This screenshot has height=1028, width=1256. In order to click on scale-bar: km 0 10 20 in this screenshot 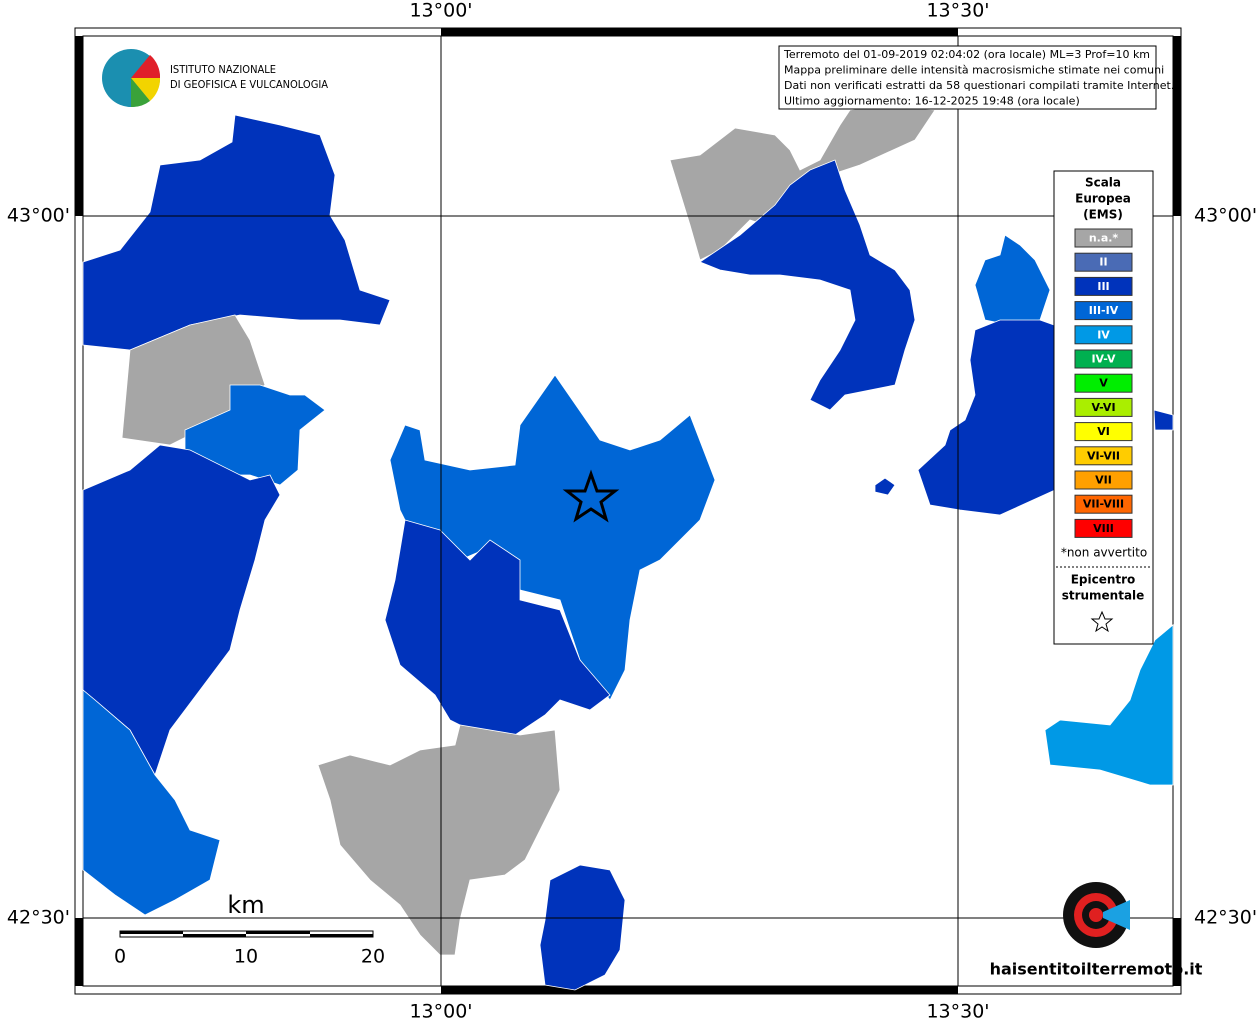, I will do `click(249, 929)`.